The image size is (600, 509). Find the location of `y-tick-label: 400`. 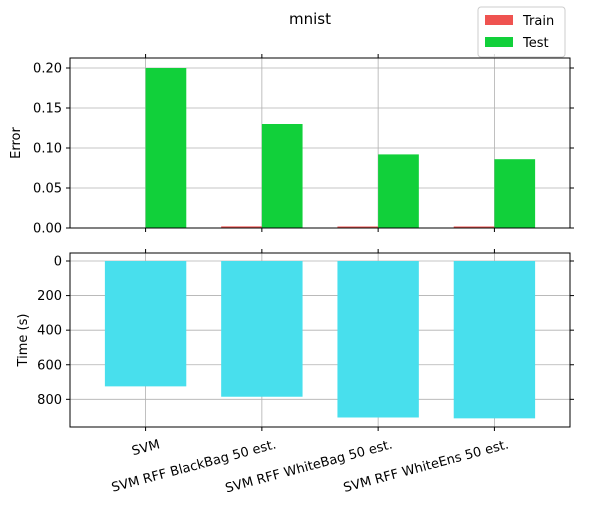

y-tick-label: 400 is located at coordinates (49, 331).